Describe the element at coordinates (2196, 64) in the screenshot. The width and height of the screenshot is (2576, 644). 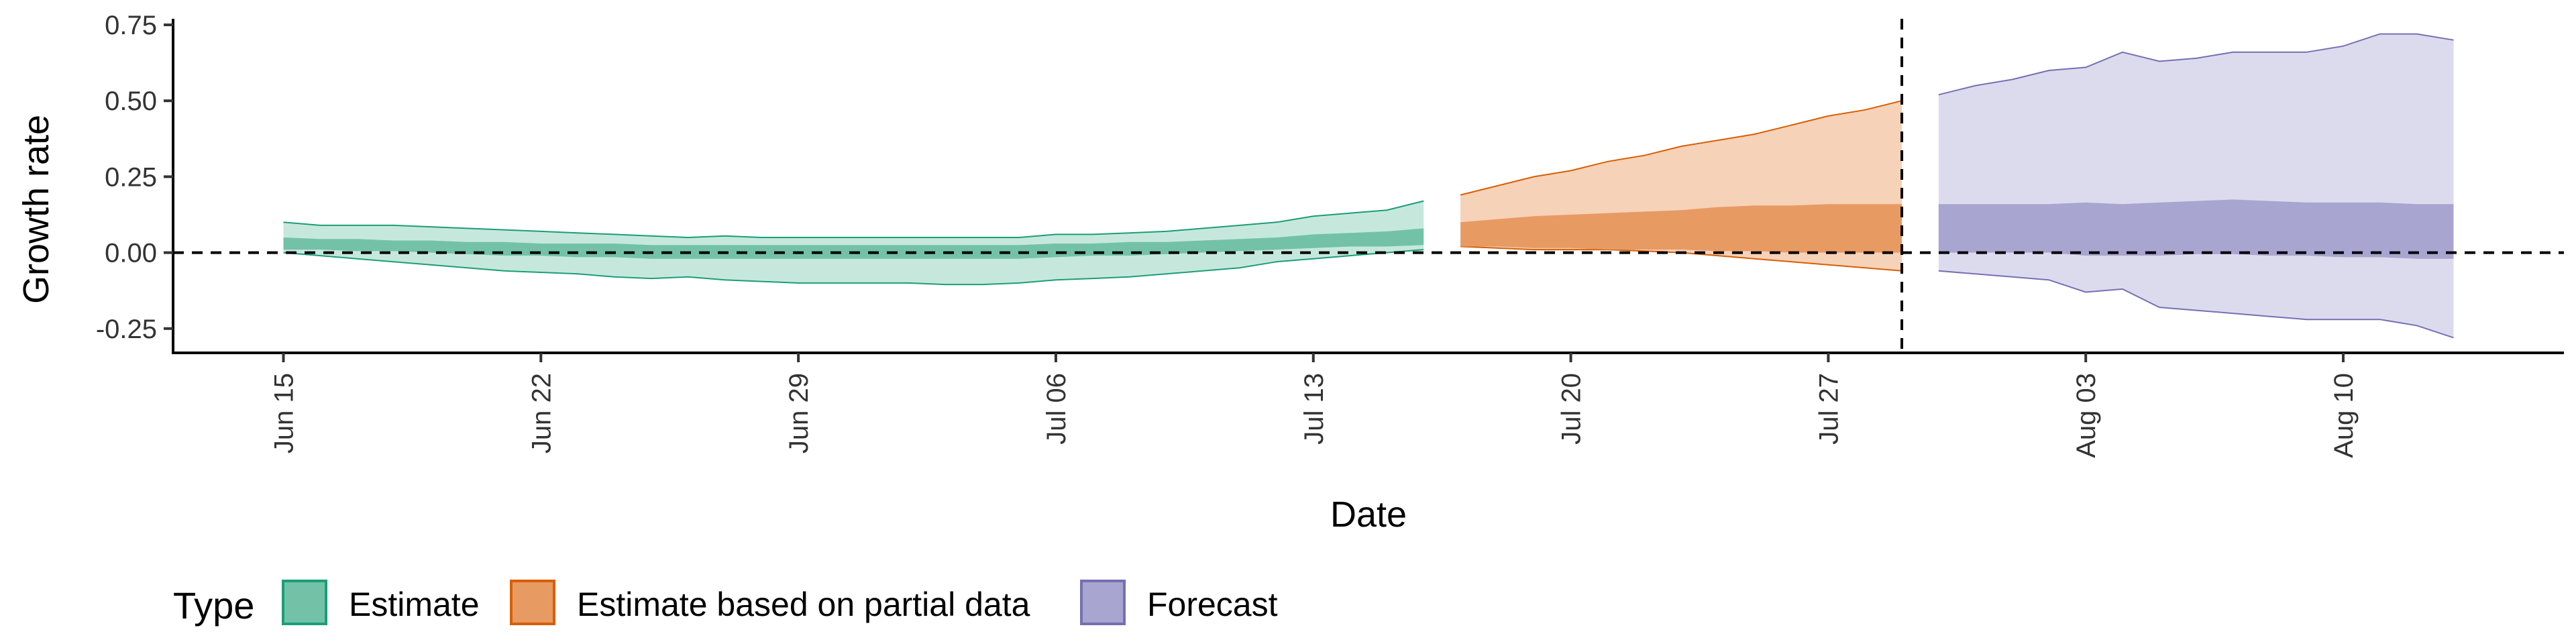
I see `forecast-upper-edge` at that location.